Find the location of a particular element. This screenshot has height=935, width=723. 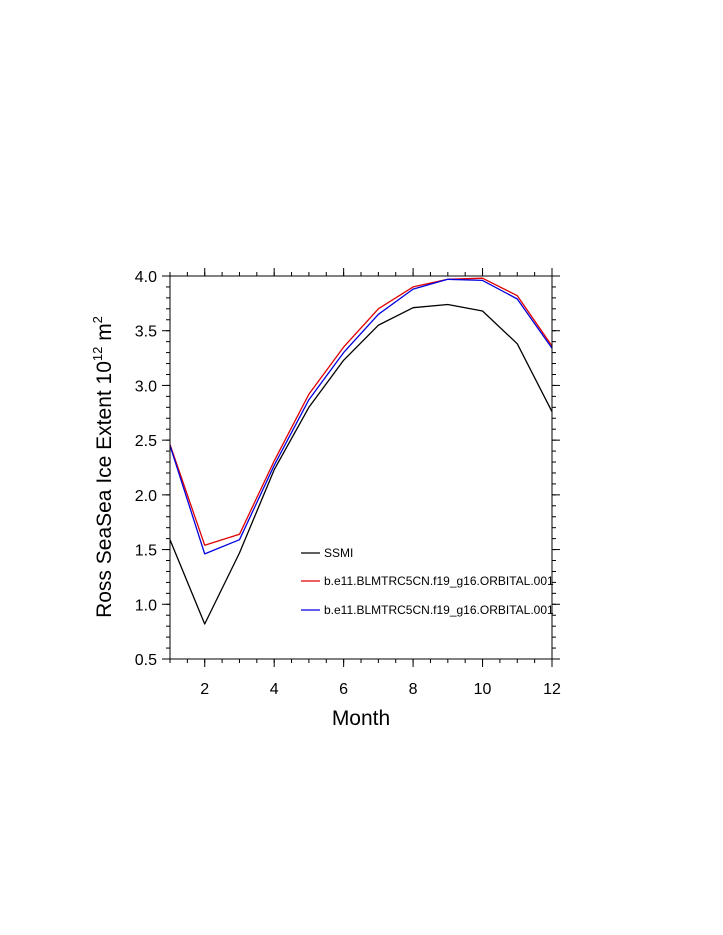

legend-label-2: b.e11.BLMTRC5CN.f19_g16.ORBITAL.001 is located at coordinates (439, 610).